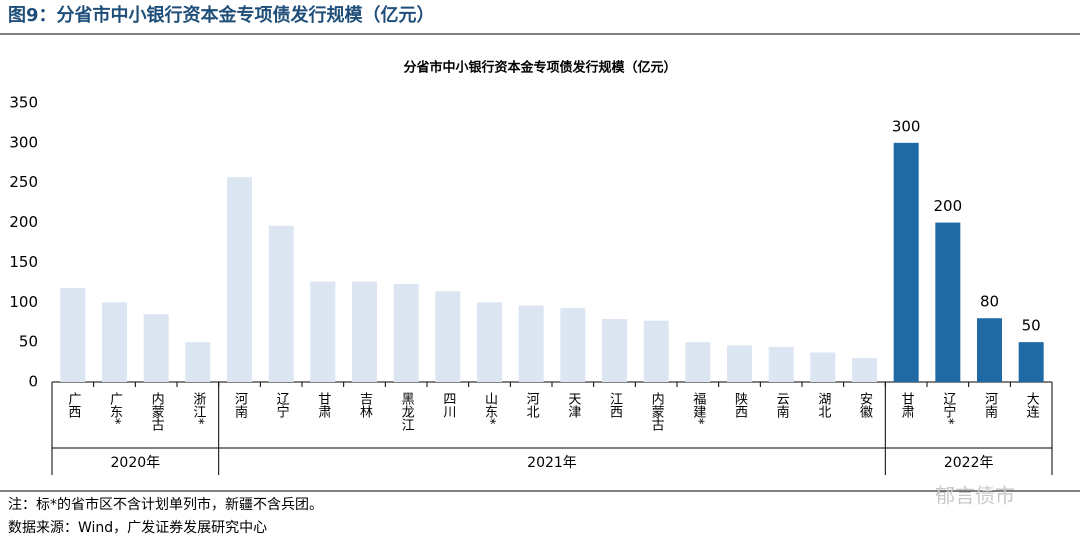 This screenshot has height=544, width=1080. I want to click on y-tick-label: 150, so click(23, 262).